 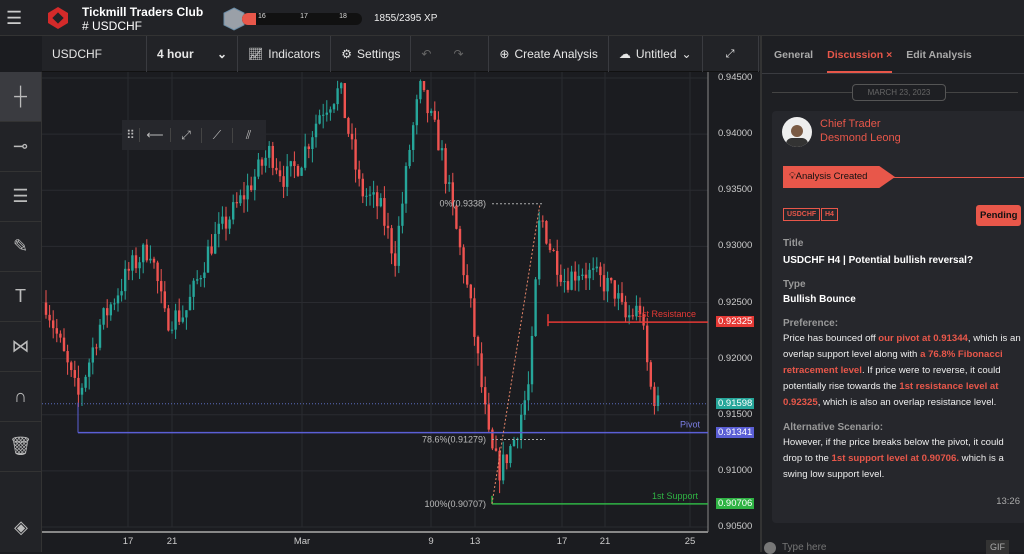 I want to click on tab-discussion: Discussion ×, so click(x=860, y=55).